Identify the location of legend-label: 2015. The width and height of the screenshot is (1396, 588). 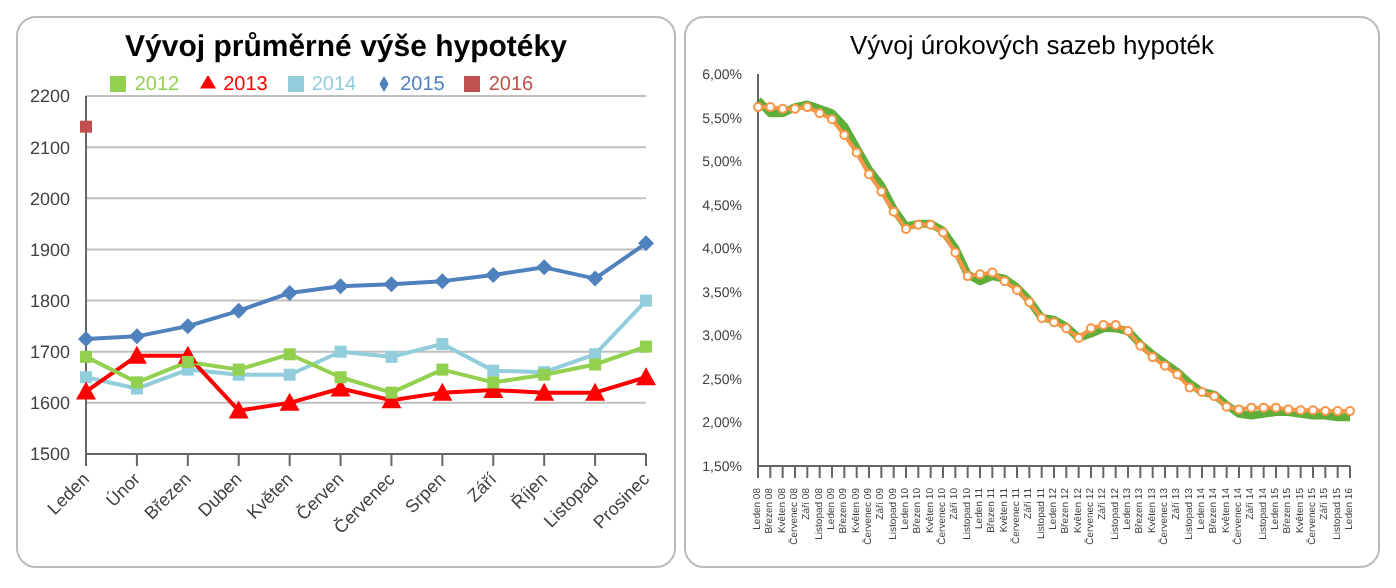
(422, 85).